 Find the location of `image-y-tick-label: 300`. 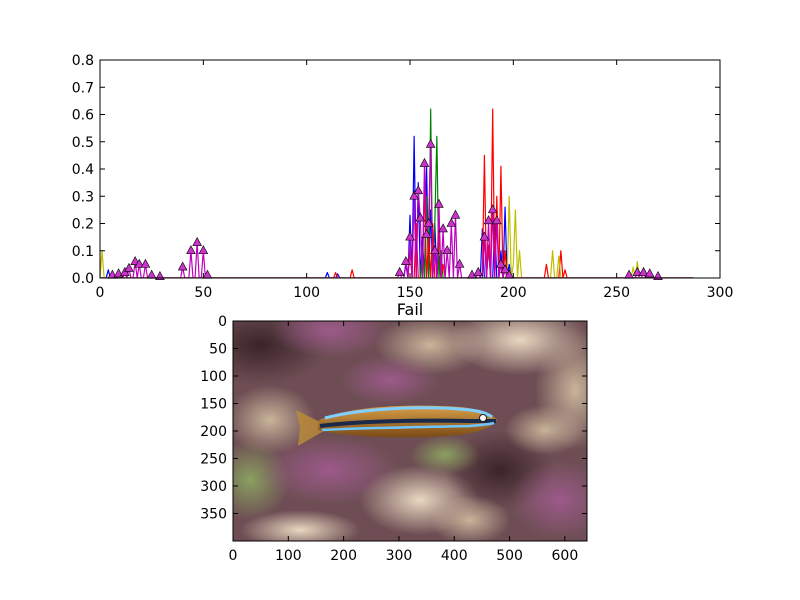

image-y-tick-label: 300 is located at coordinates (213, 487).